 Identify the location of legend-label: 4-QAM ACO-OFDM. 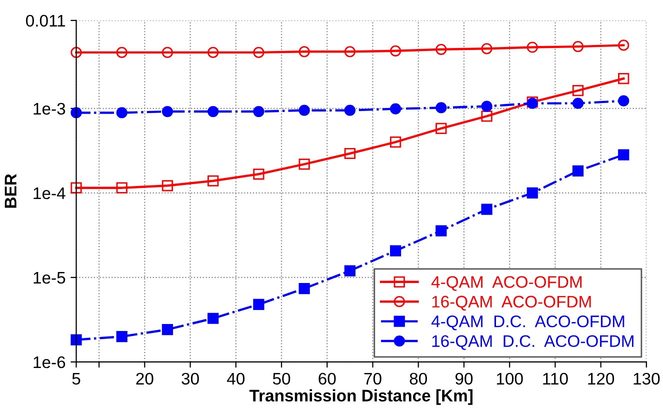
(506, 283).